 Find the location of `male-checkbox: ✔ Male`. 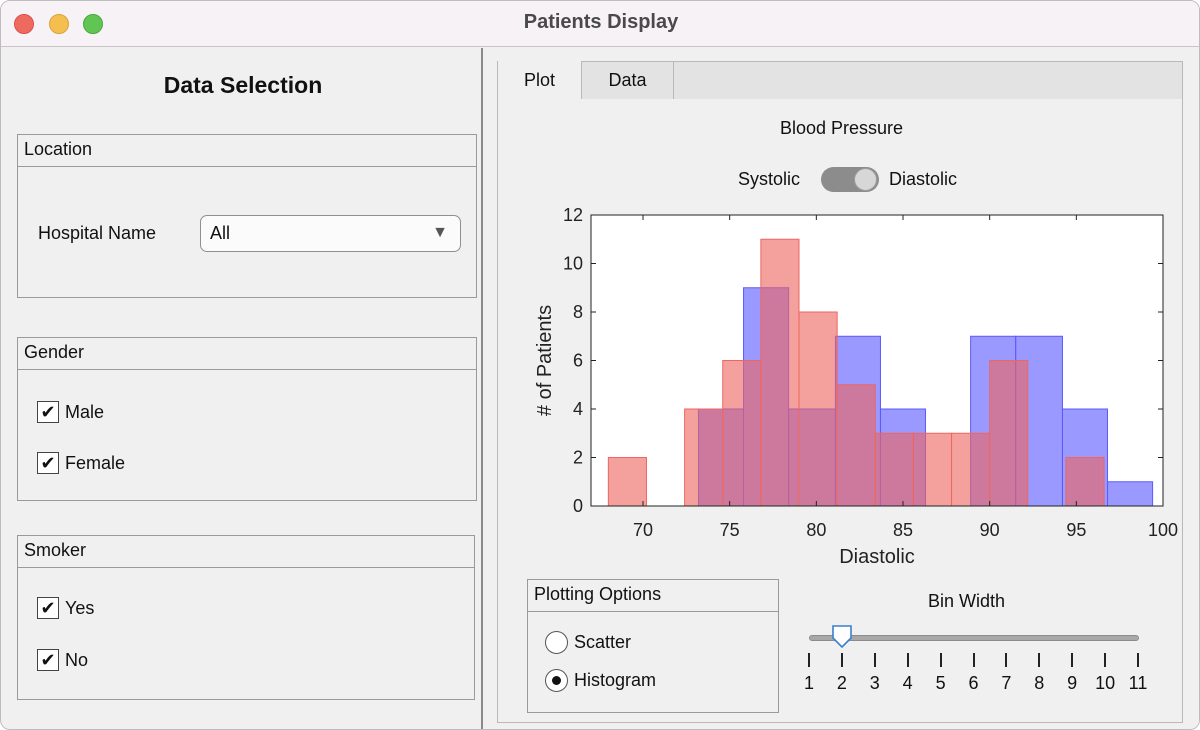

male-checkbox: ✔ Male is located at coordinates (70, 412).